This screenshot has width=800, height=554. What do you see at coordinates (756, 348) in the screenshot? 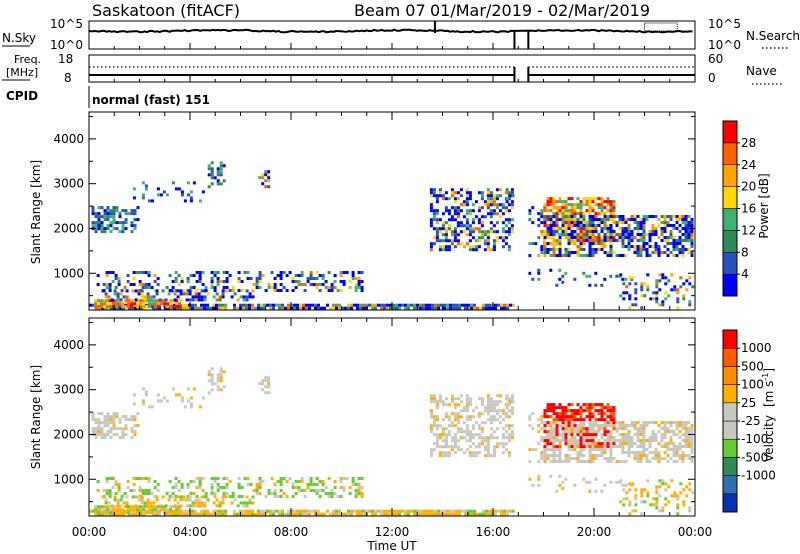
I see `colorbar-tick-label: 1000` at bounding box center [756, 348].